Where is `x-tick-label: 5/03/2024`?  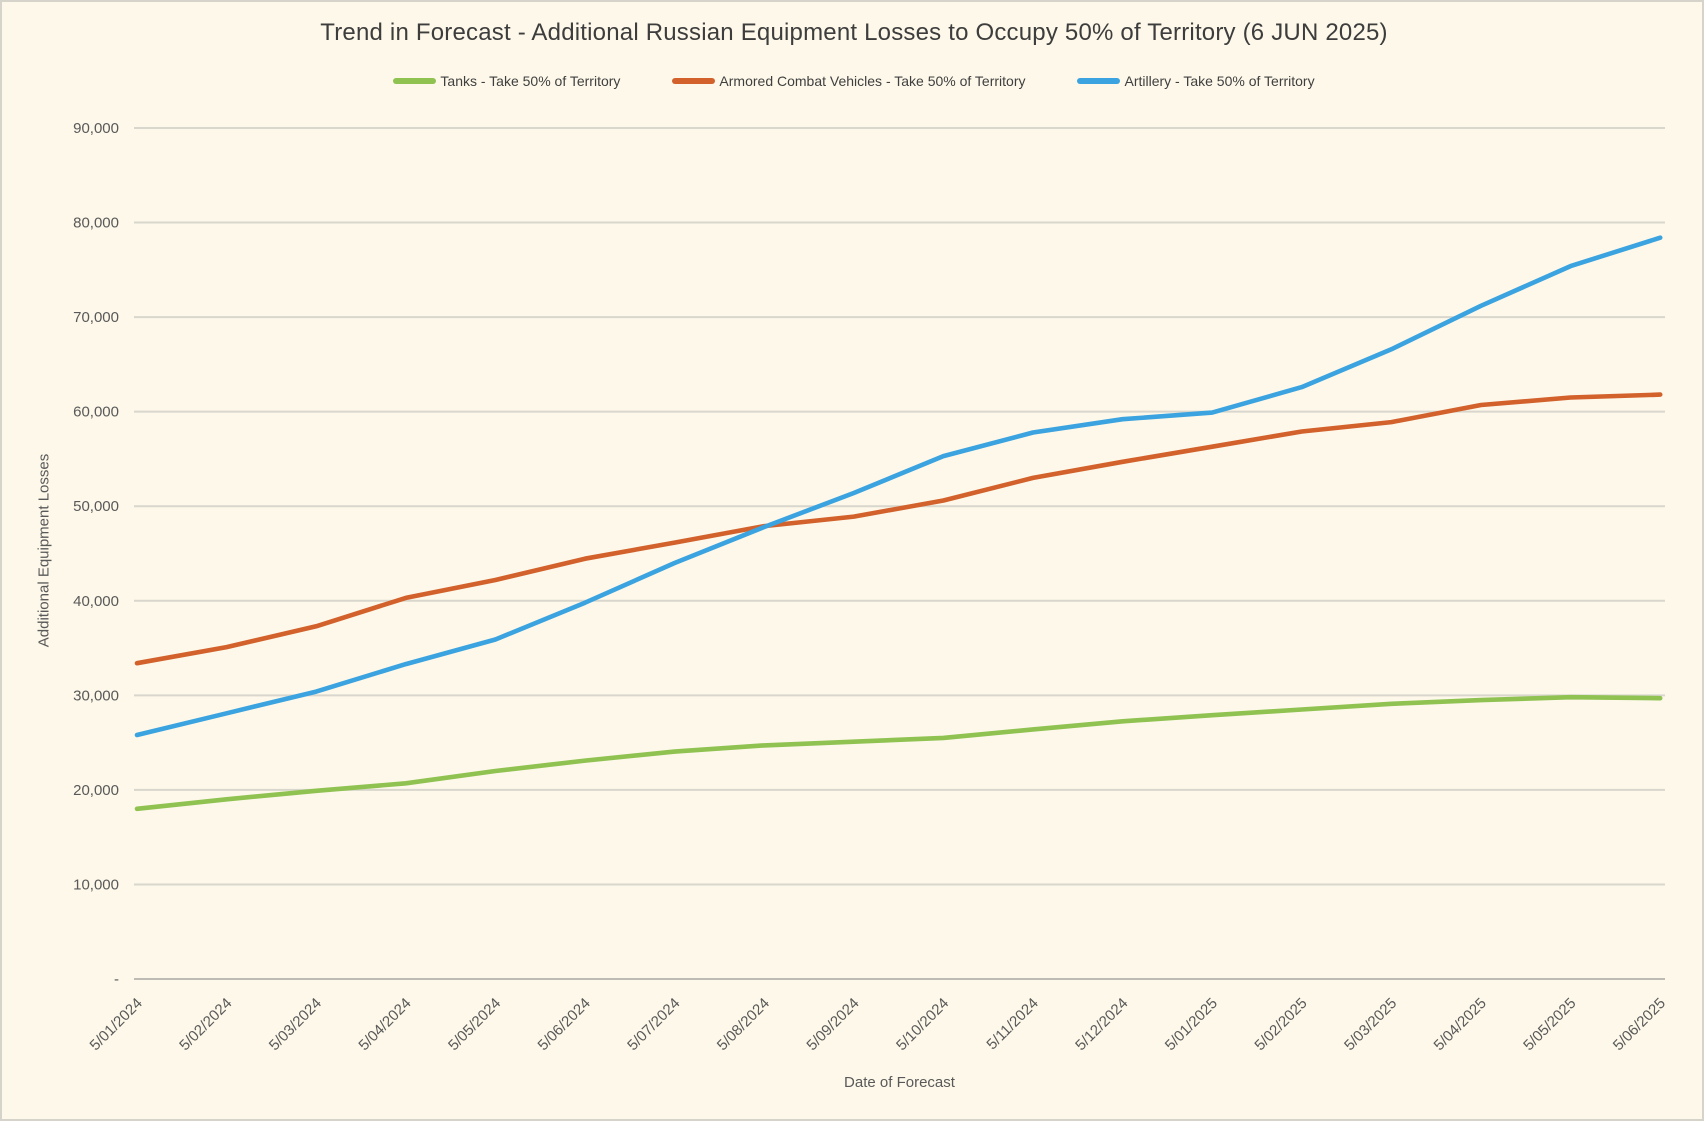
x-tick-label: 5/03/2024 is located at coordinates (295, 1024).